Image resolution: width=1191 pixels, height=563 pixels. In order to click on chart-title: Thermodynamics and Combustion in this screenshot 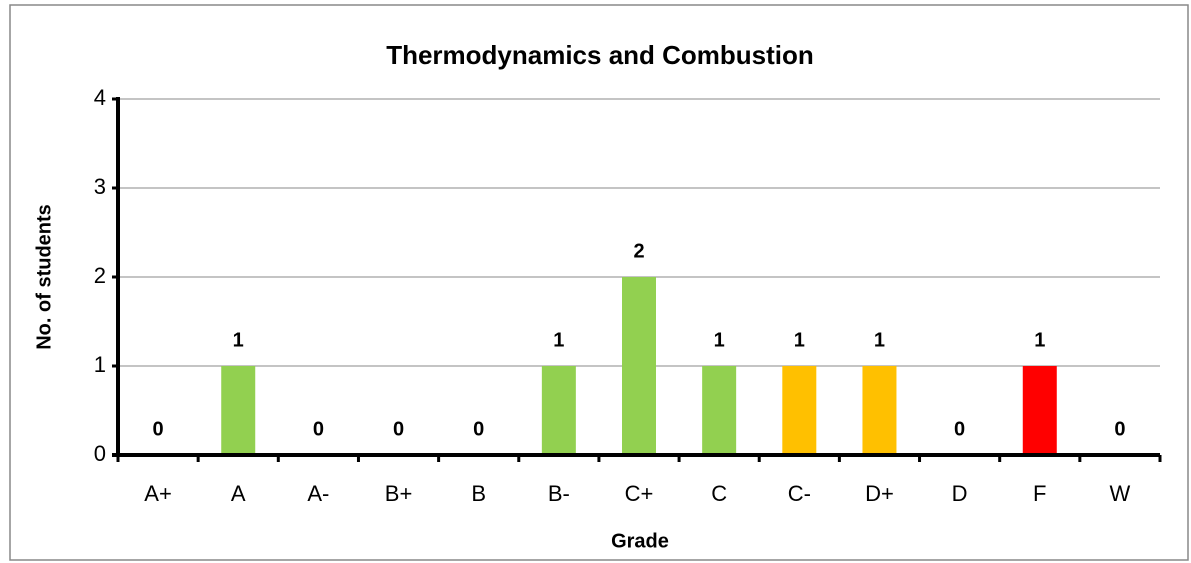, I will do `click(600, 55)`.